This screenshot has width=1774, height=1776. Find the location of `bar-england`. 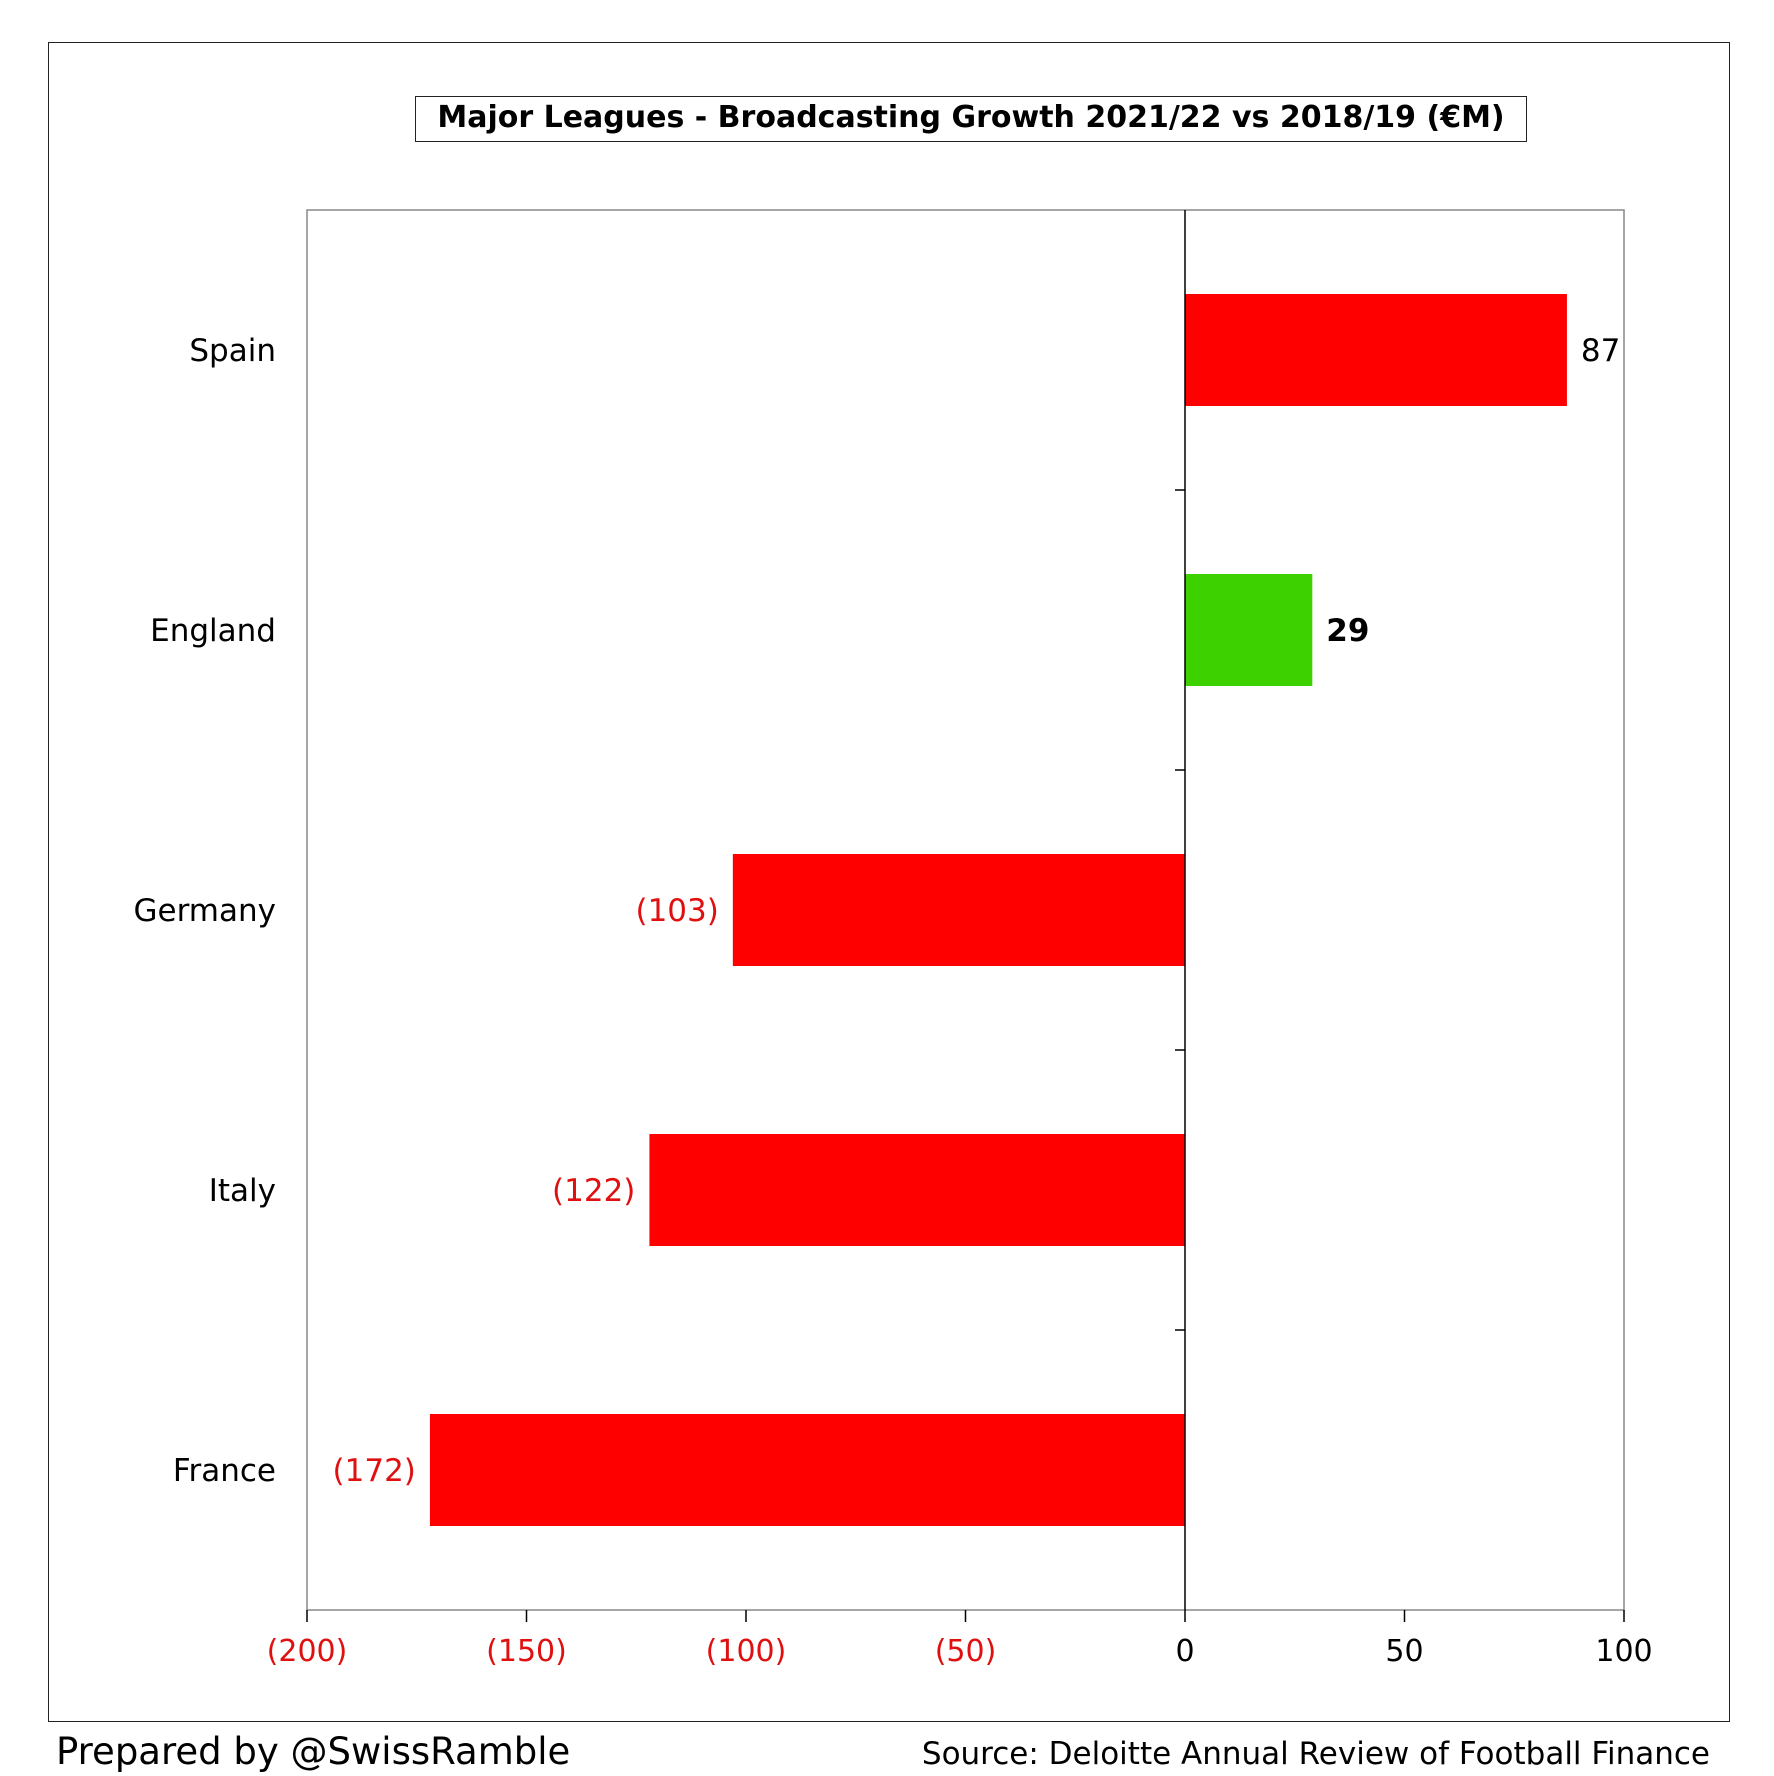

bar-england is located at coordinates (1249, 630).